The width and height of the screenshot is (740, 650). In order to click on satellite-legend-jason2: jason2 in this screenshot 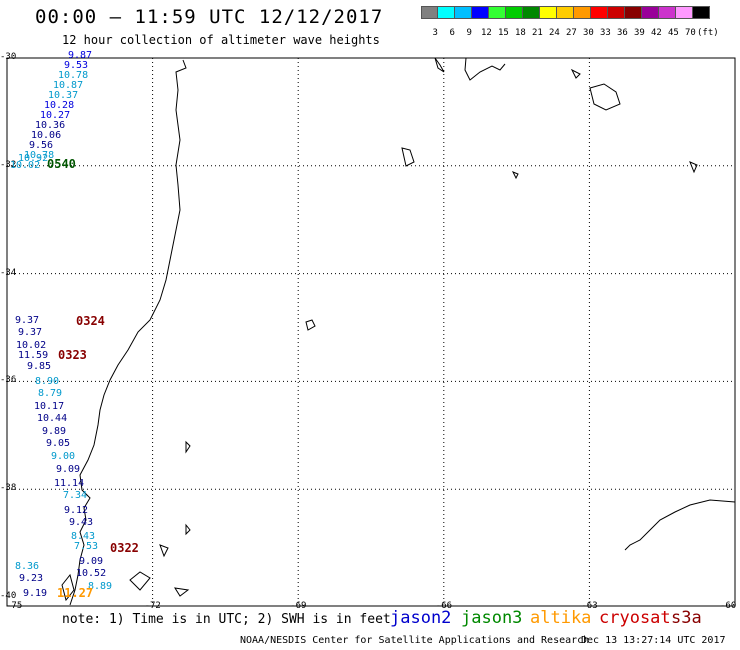, I will do `click(421, 618)`.